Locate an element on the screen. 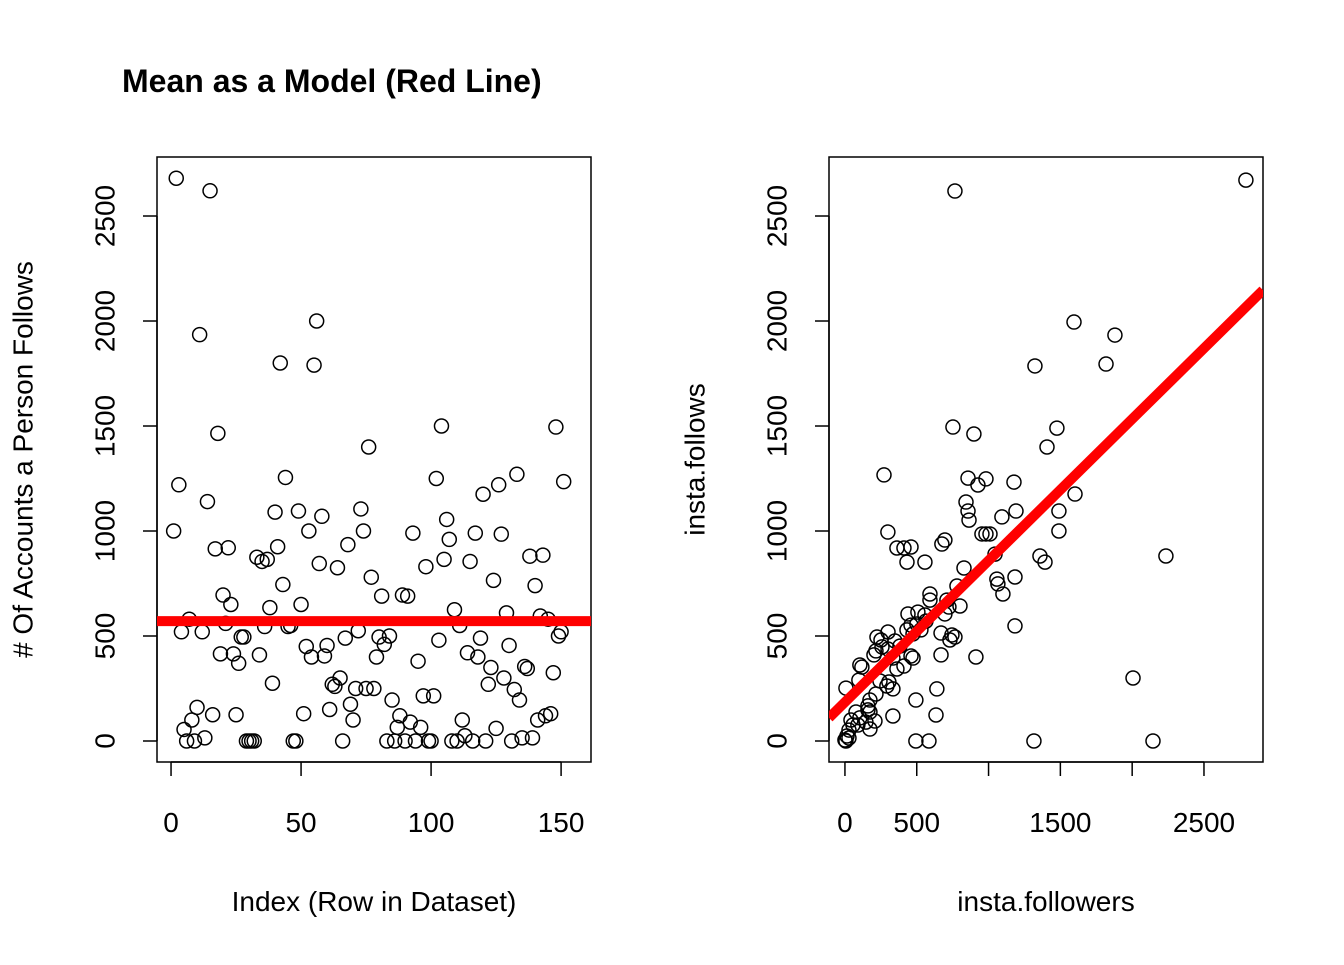 The width and height of the screenshot is (1344, 965). x-tick-label: 0 is located at coordinates (845, 822).